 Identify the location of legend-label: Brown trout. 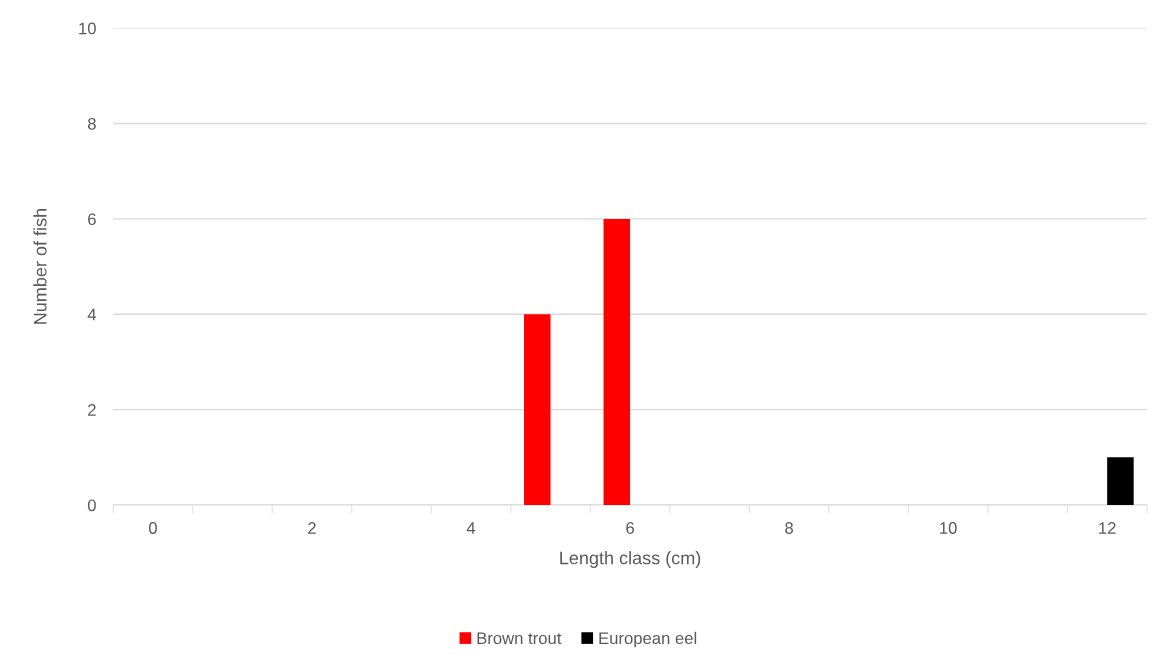
(519, 638).